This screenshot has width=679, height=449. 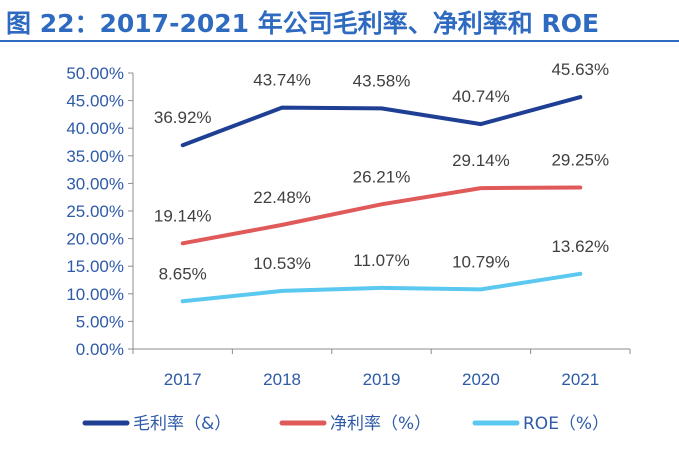 What do you see at coordinates (382, 80) in the screenshot?
I see `data-label: 43.58%` at bounding box center [382, 80].